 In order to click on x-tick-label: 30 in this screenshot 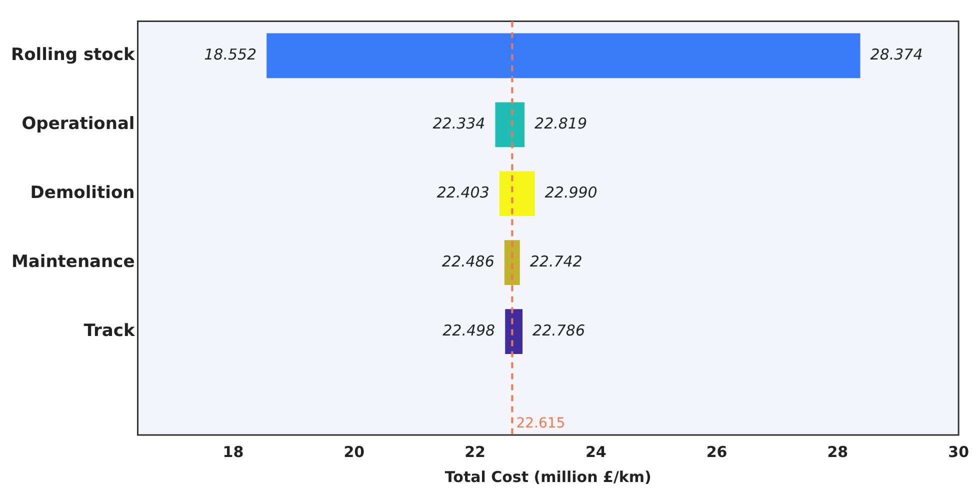, I will do `click(958, 451)`.